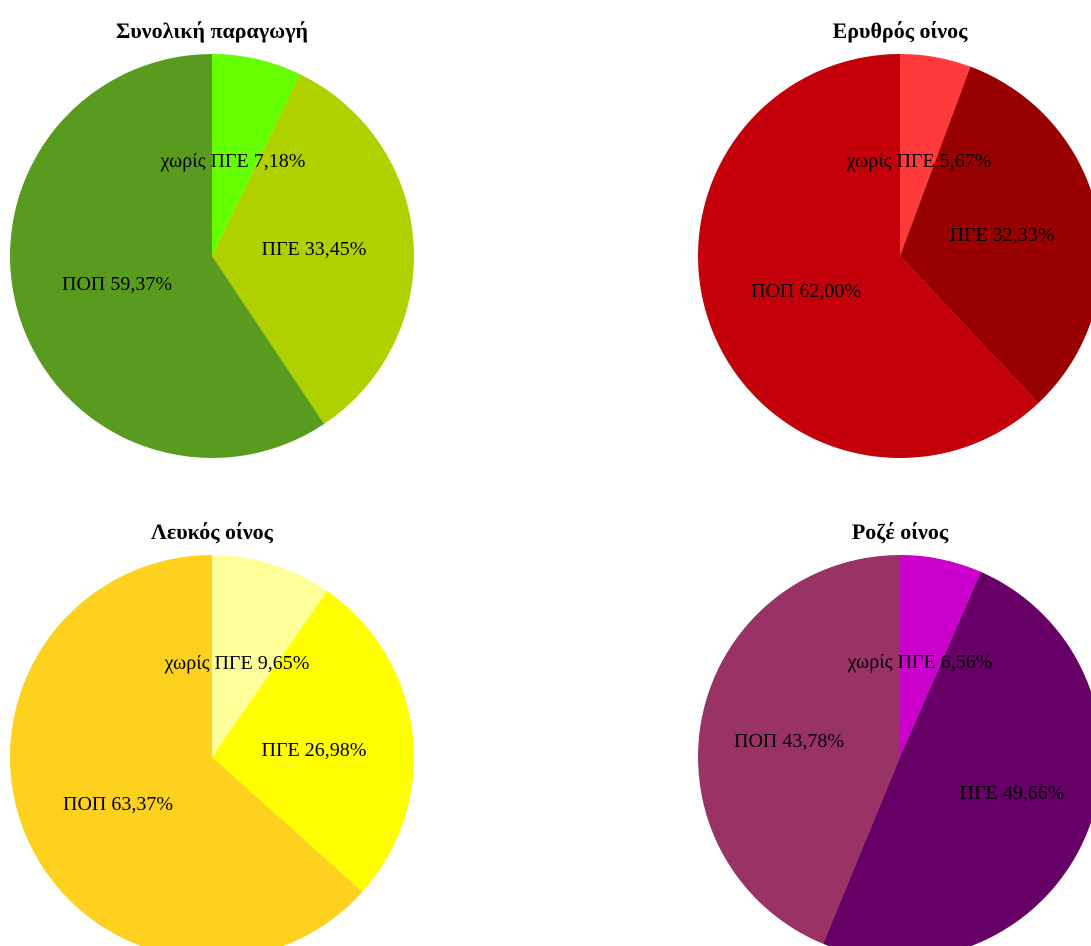 The height and width of the screenshot is (946, 1091). What do you see at coordinates (901, 30) in the screenshot?
I see `chart-title: Ερυθρός οίνος` at bounding box center [901, 30].